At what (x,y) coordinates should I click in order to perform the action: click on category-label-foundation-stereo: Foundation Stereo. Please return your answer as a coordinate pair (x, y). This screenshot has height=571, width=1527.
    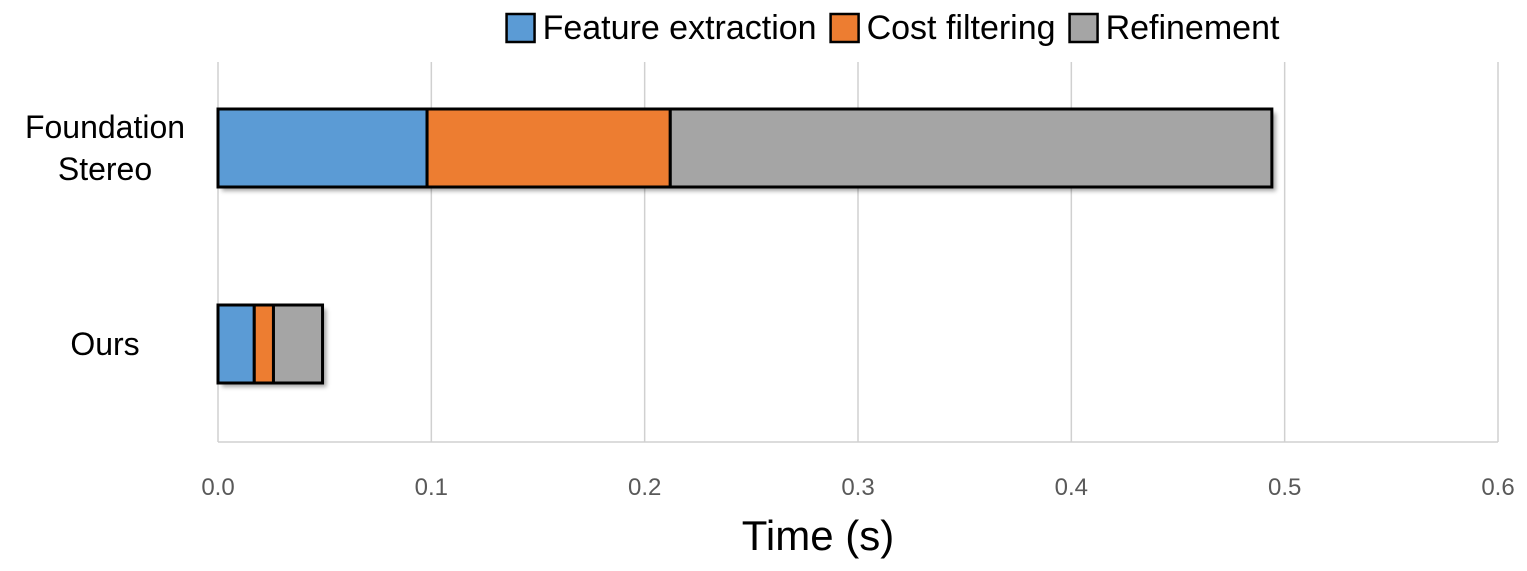
    Looking at the image, I should click on (105, 148).